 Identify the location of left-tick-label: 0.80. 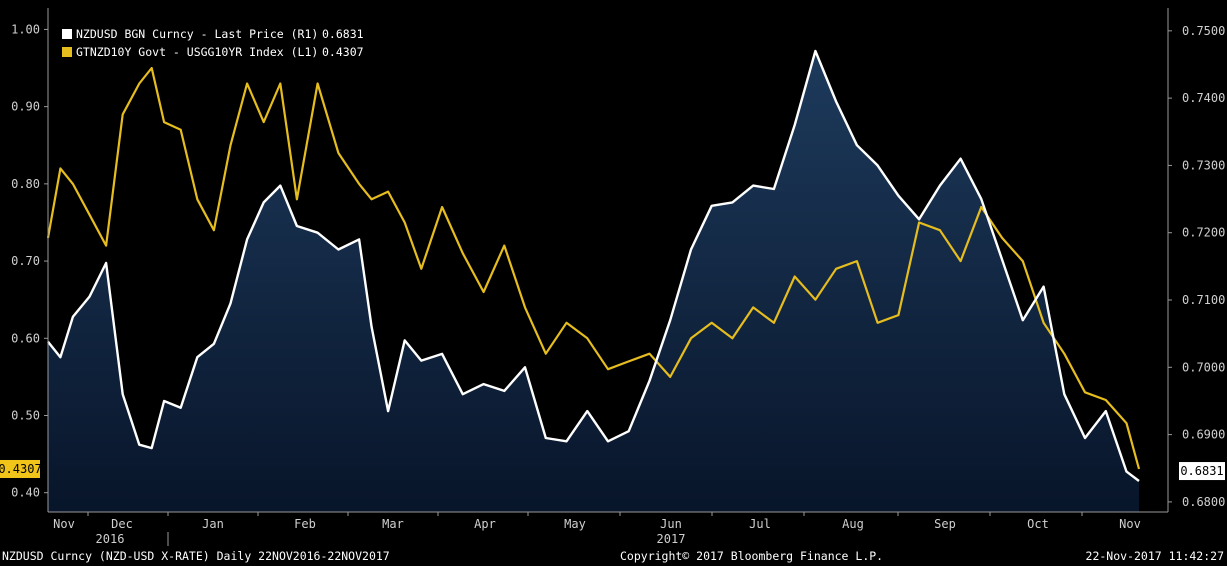
(25, 184).